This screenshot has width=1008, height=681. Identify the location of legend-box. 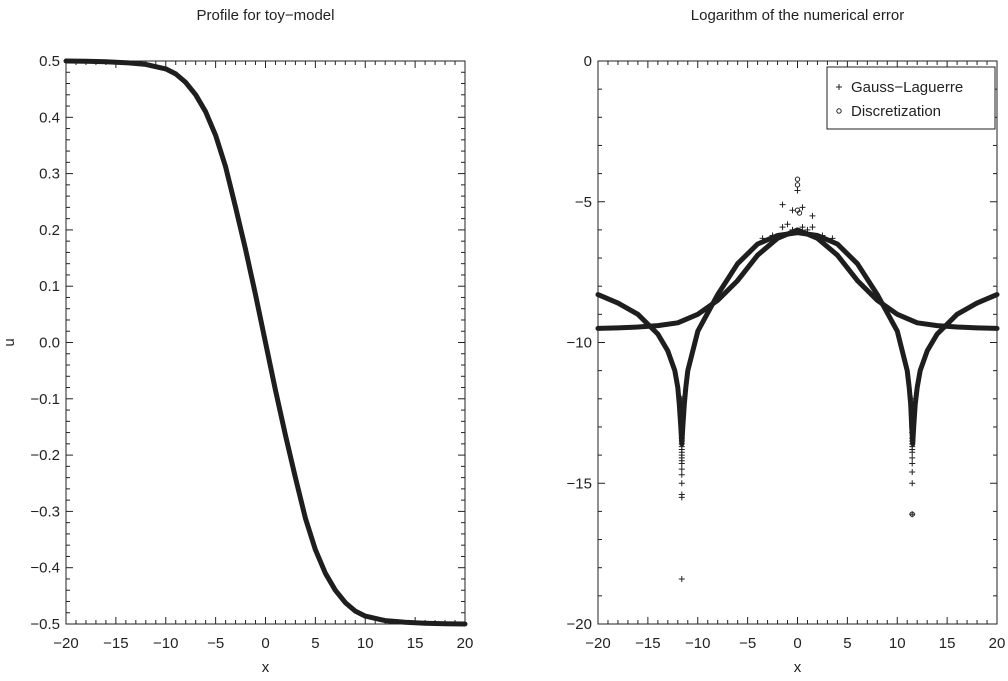
(911, 98).